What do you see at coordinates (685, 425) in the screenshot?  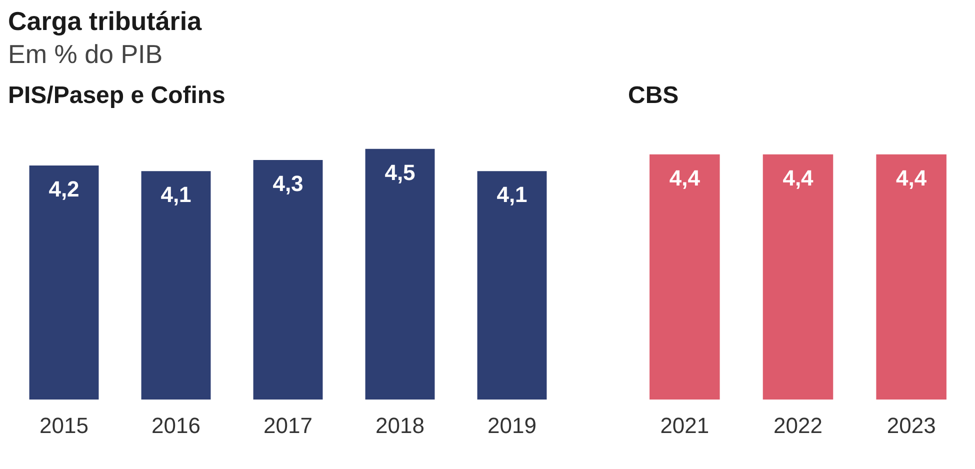 I see `x-tick-label: 2021` at bounding box center [685, 425].